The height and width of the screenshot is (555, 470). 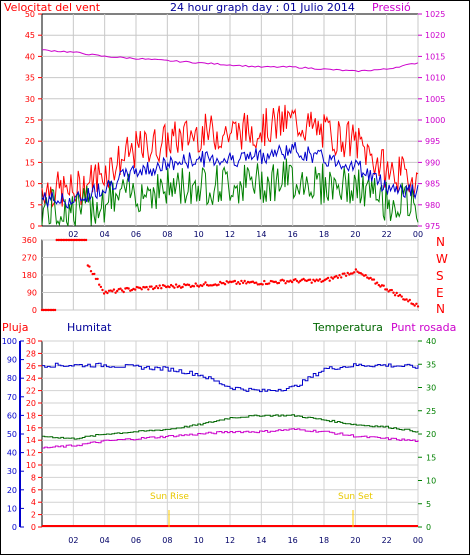 I want to click on direction-tick-label: 0, so click(x=34, y=310).